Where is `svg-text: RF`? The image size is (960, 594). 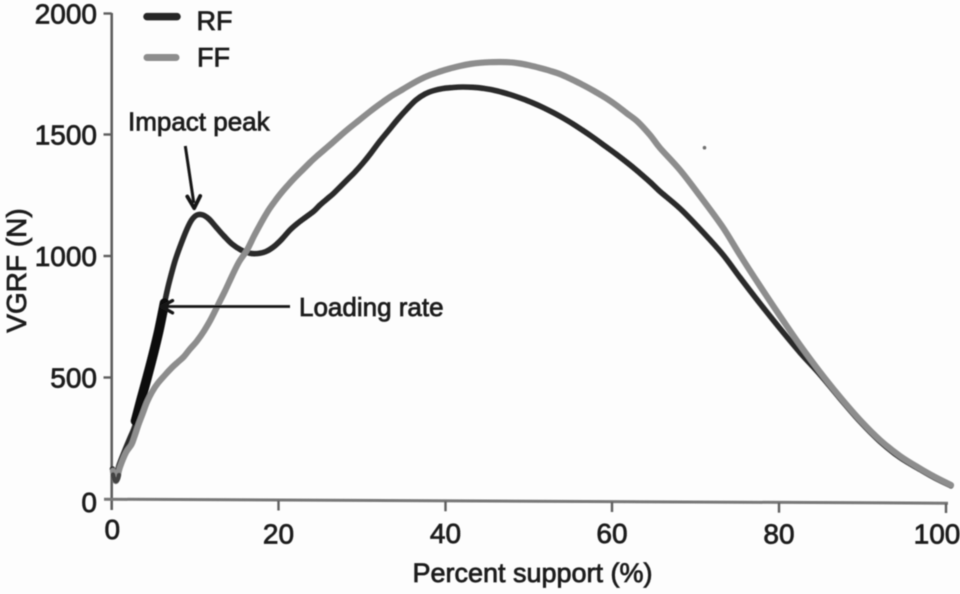 svg-text: RF is located at coordinates (215, 21).